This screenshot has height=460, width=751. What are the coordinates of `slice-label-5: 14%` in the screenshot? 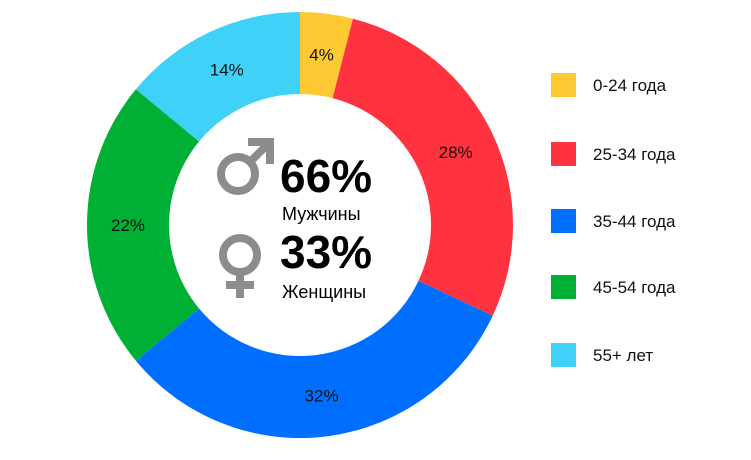 It's located at (227, 69).